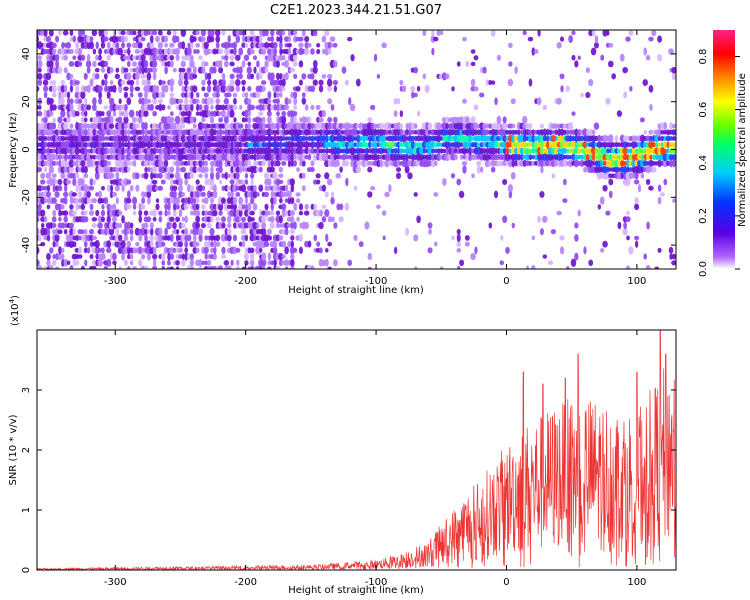 The image size is (750, 600). Describe the element at coordinates (356, 290) in the screenshot. I see `heatmap-x-axis-label: Height of straight line (km)` at that location.